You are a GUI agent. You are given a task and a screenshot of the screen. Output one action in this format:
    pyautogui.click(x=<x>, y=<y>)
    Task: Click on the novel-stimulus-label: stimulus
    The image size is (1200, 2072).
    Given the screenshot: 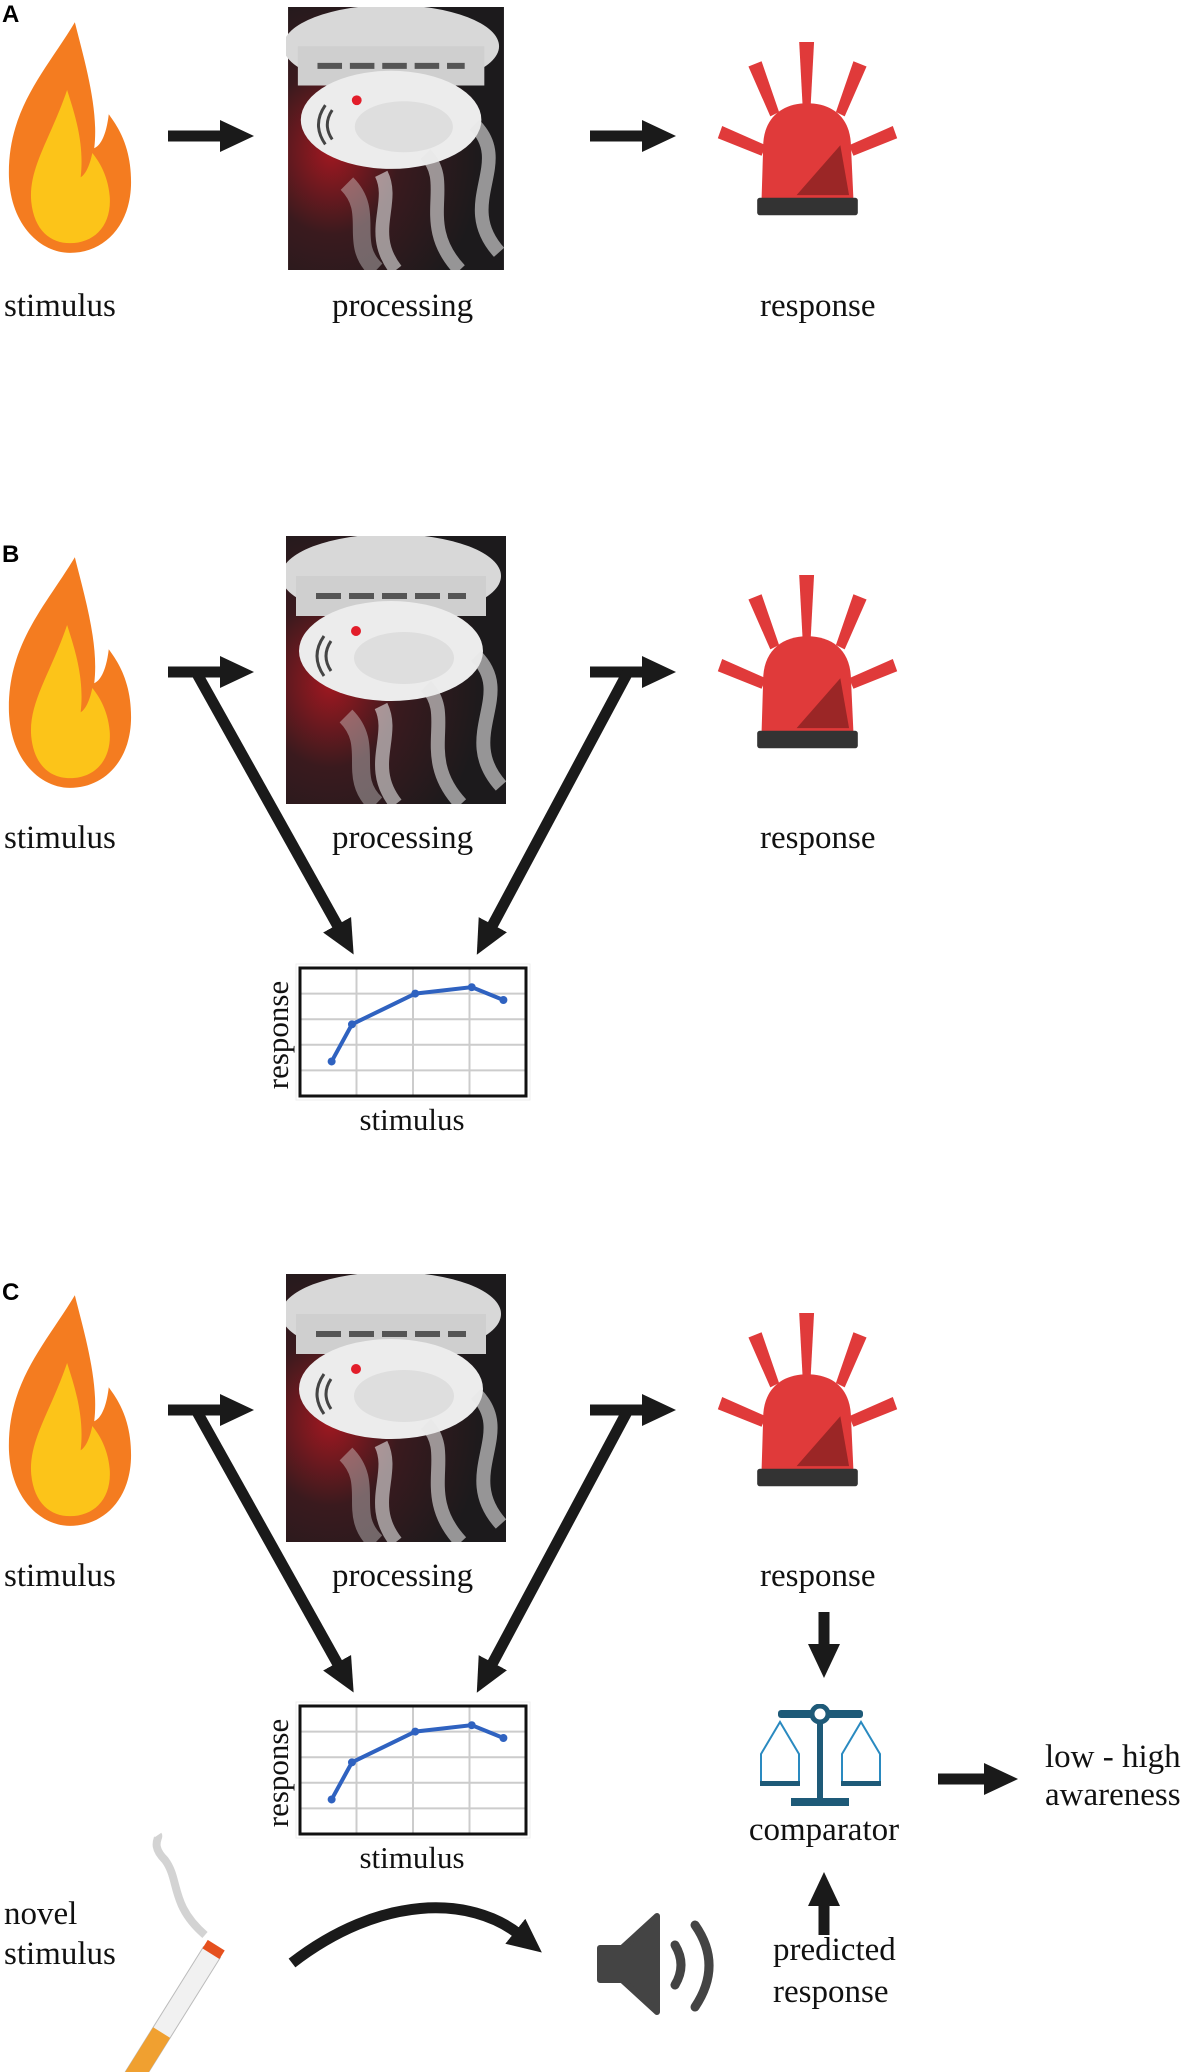 What is the action you would take?
    pyautogui.click(x=60, y=1954)
    